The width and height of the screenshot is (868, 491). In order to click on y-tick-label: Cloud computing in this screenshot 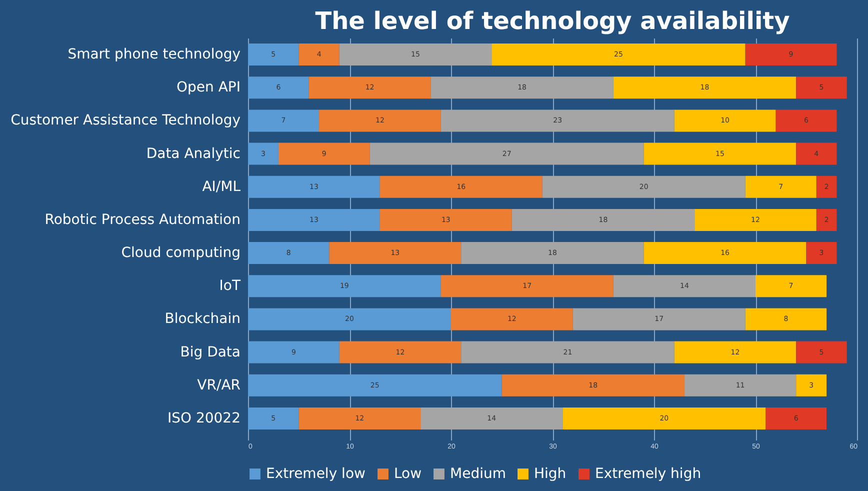, I will do `click(180, 253)`.